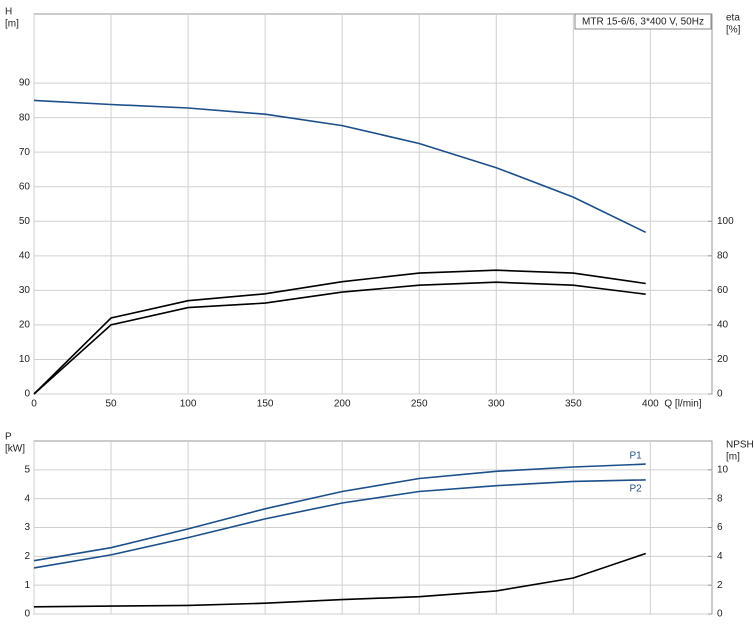 Image resolution: width=754 pixels, height=628 pixels. Describe the element at coordinates (720, 556) in the screenshot. I see `y2-tick-label: 4` at that location.